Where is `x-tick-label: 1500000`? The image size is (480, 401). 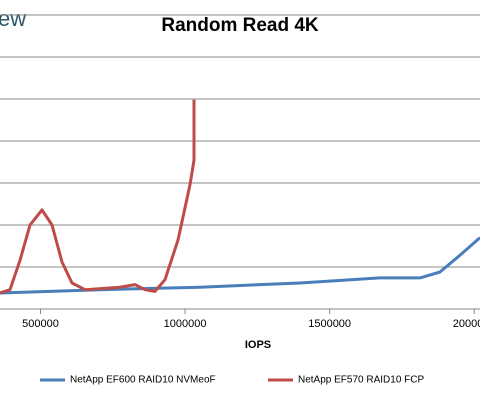
x-tick-label: 1500000 is located at coordinates (329, 324).